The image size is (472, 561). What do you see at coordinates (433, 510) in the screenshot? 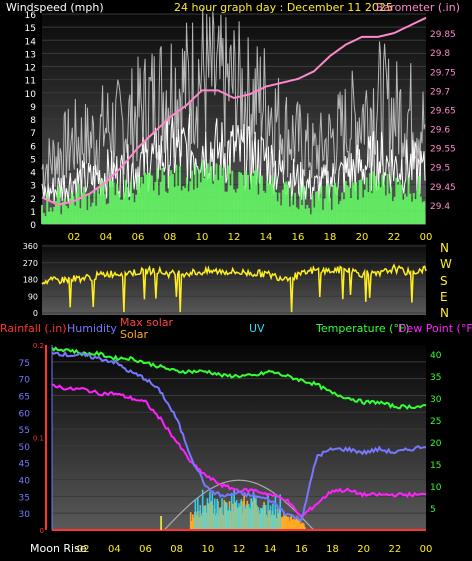
I see `temperature-tick-label: 5` at bounding box center [433, 510].